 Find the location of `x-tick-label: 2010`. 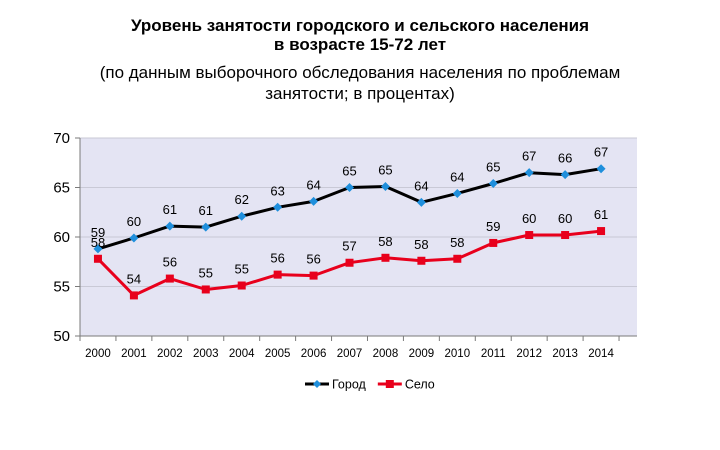

x-tick-label: 2010 is located at coordinates (458, 354).